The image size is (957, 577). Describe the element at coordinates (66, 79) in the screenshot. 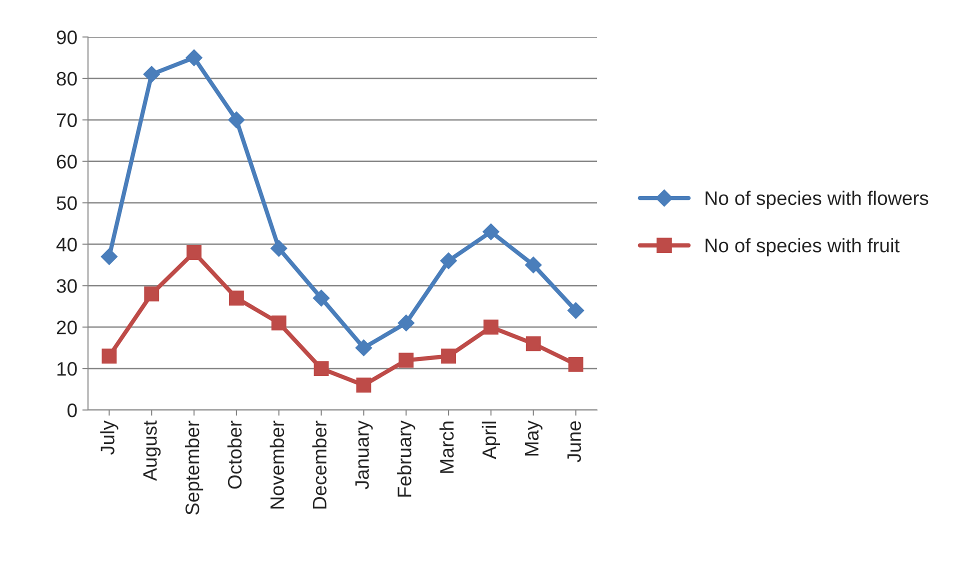

I see `y-tick-label: 80` at that location.